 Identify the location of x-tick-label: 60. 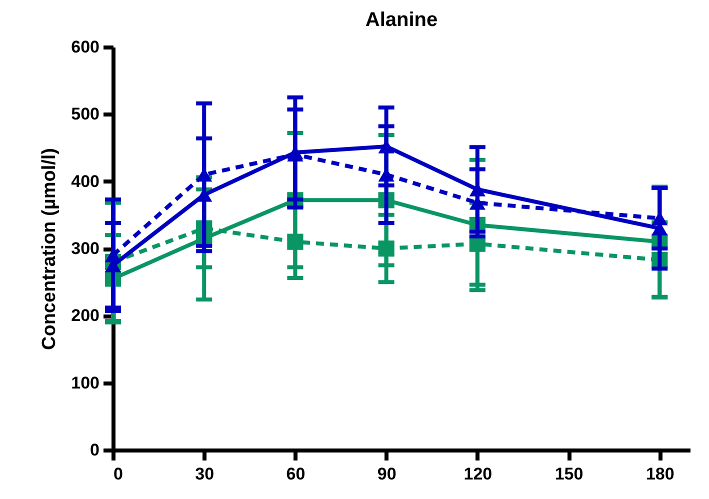
(296, 474).